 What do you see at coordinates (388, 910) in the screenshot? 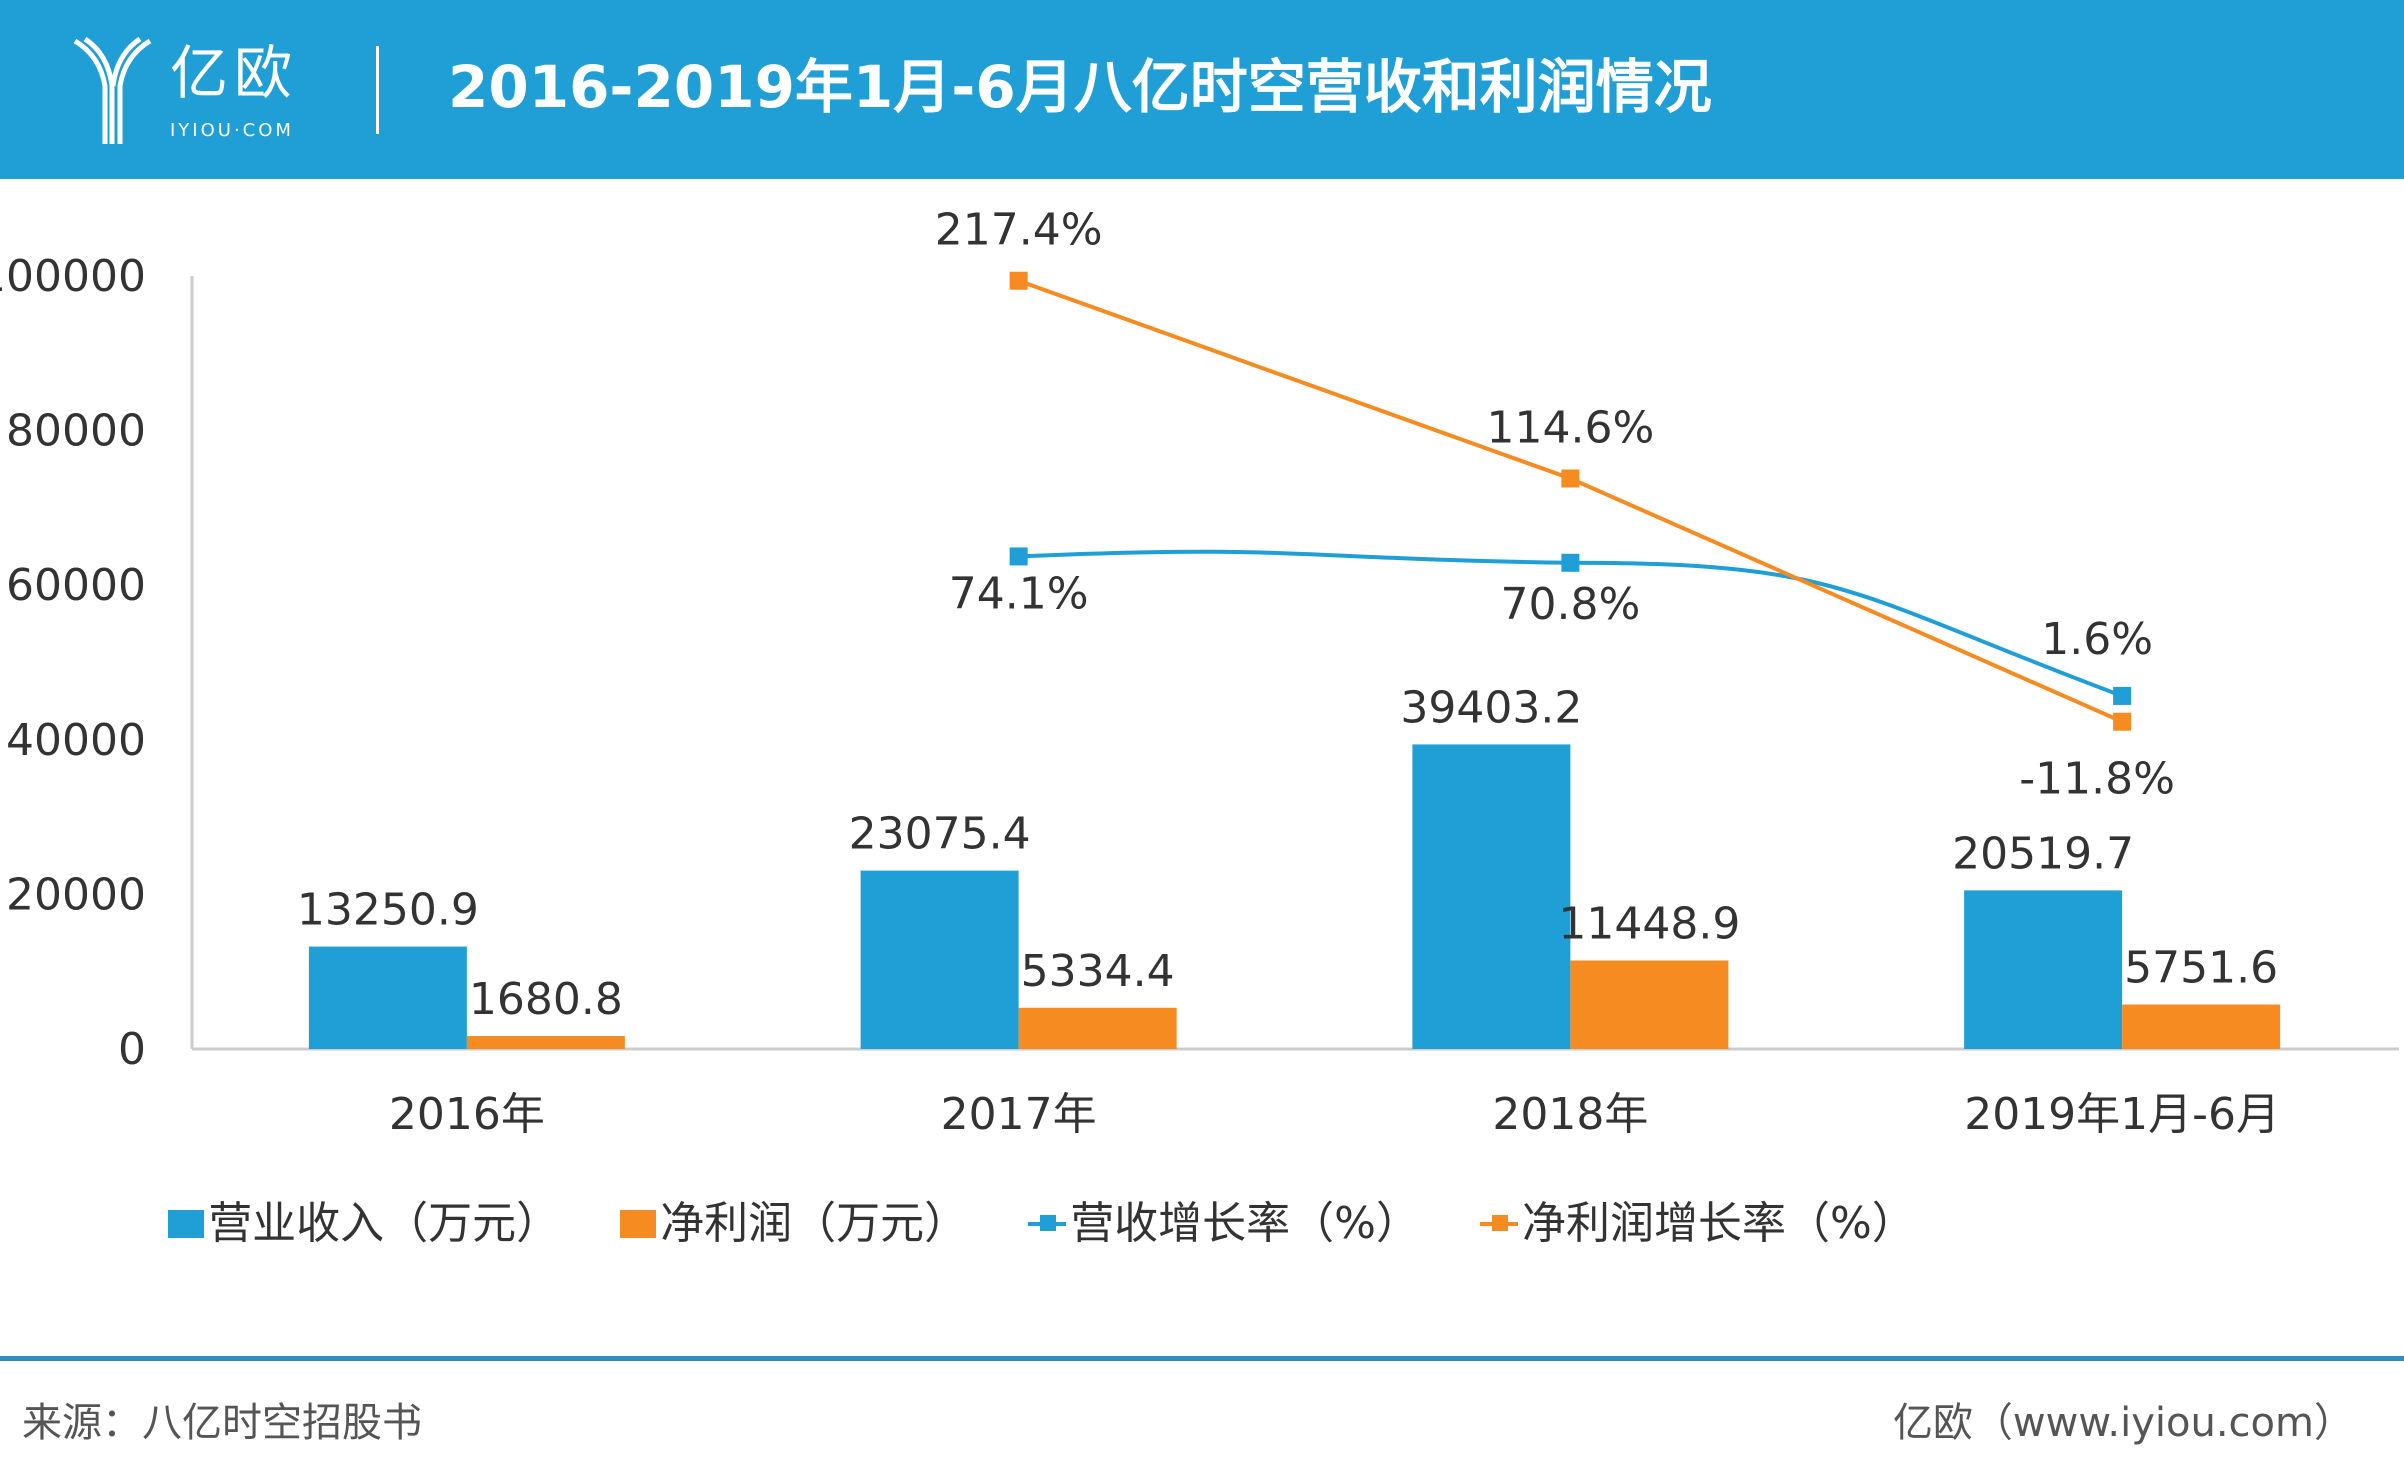
I see `bar-data-label: 13250.9` at bounding box center [388, 910].